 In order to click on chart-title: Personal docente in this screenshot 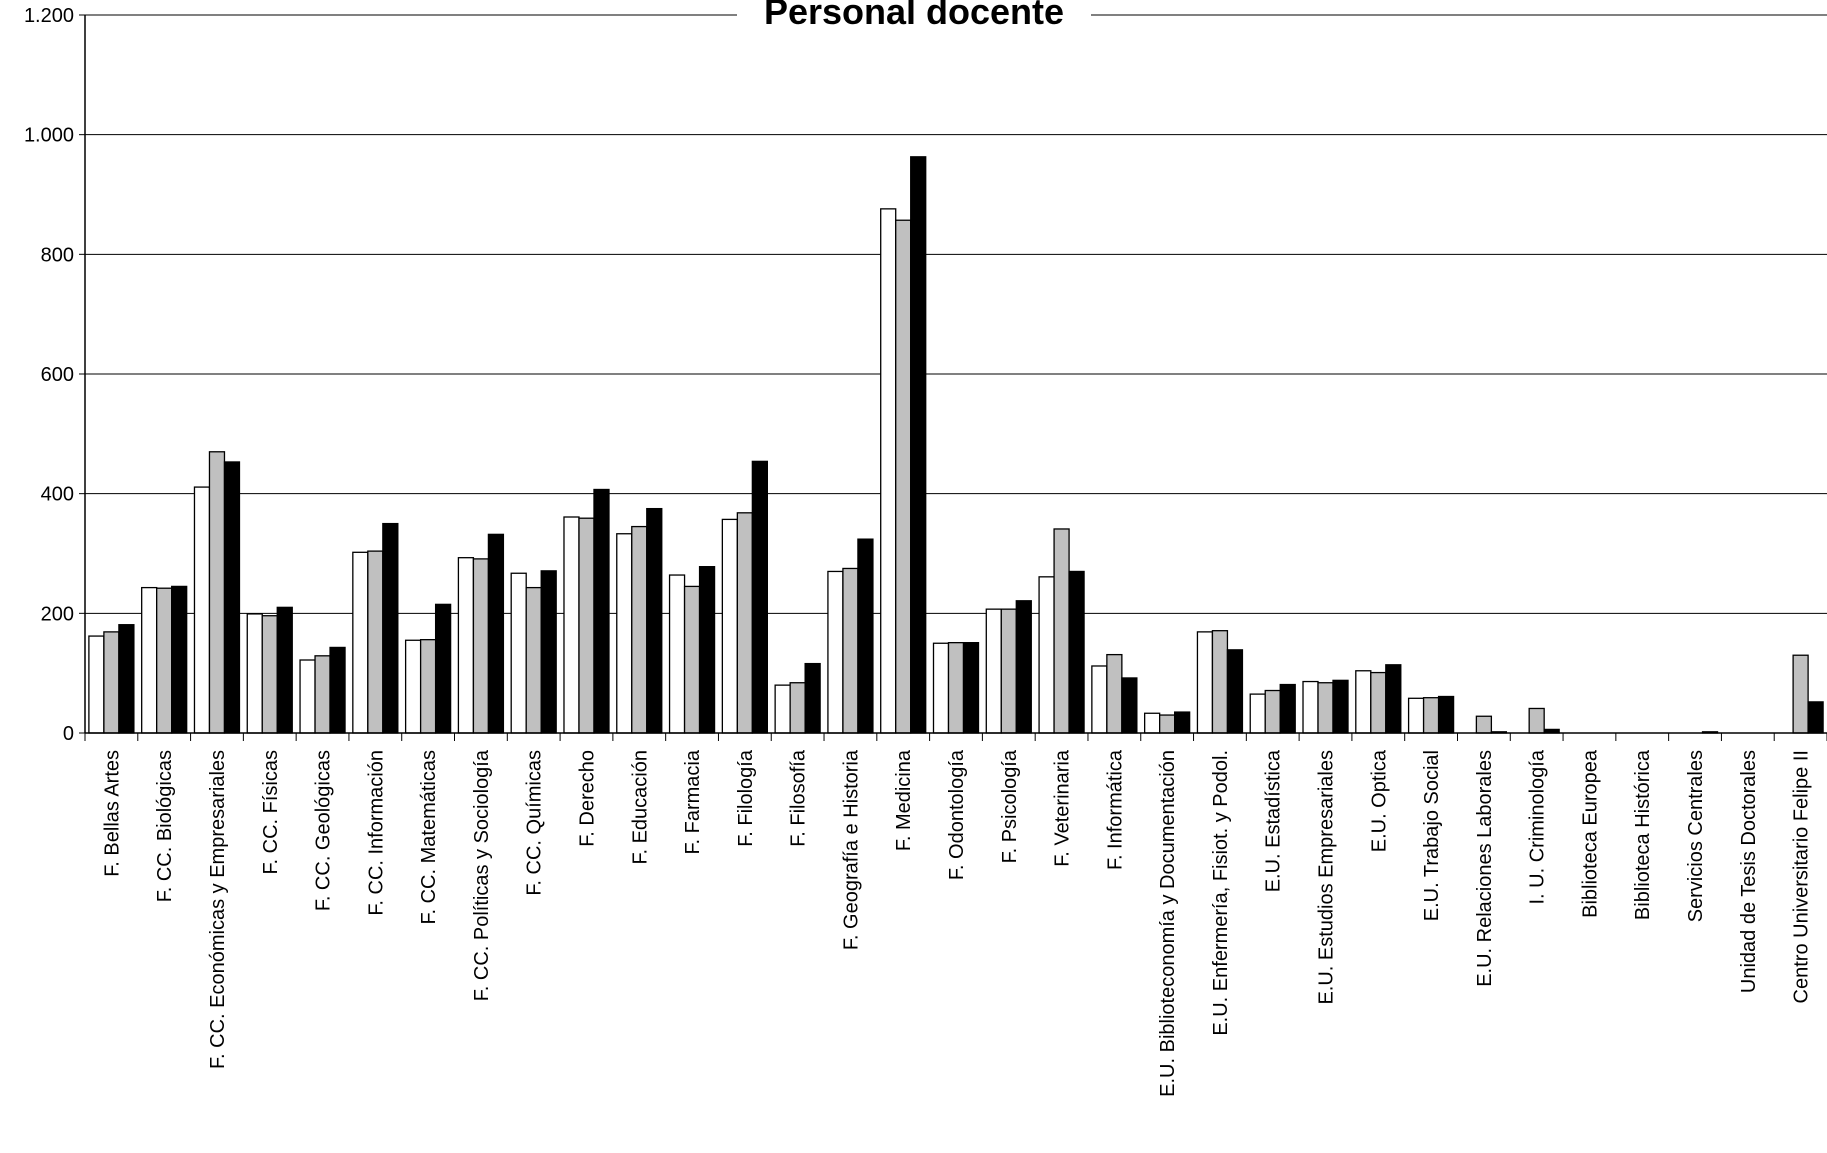, I will do `click(914, 16)`.